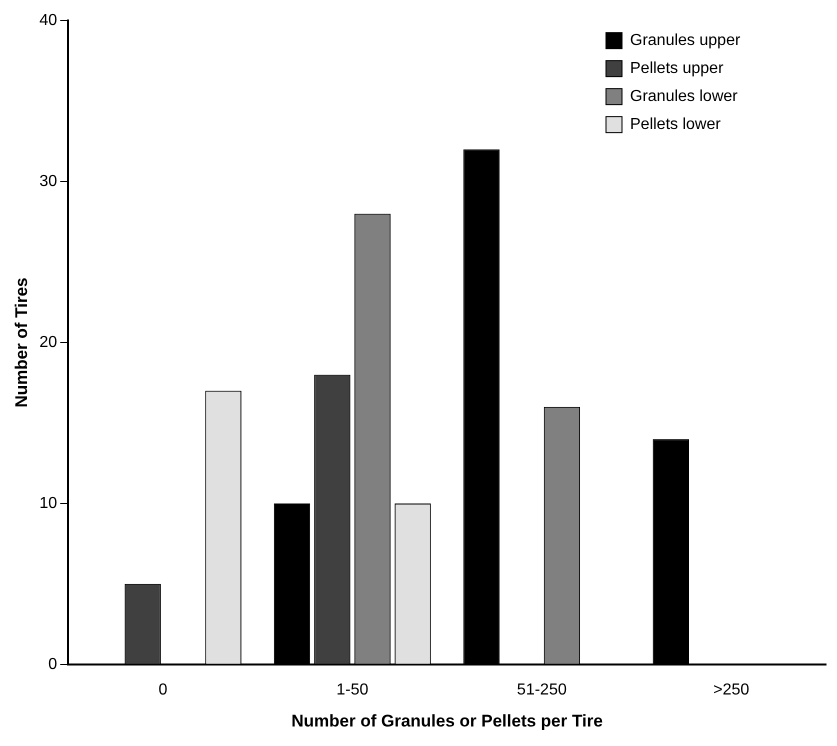 This screenshot has height=746, width=837. I want to click on legend-label: Granules upper, so click(685, 41).